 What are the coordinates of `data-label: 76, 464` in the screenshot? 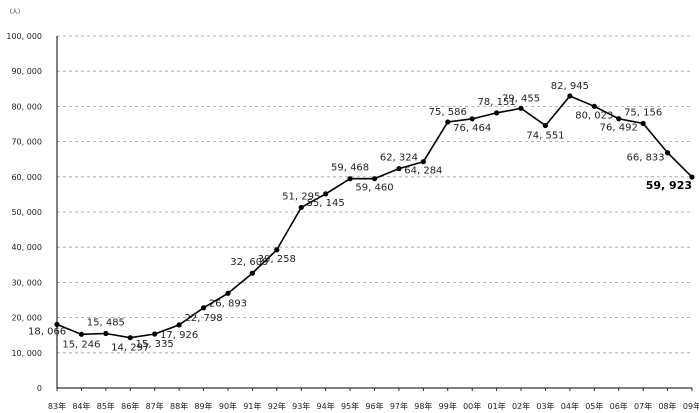 It's located at (472, 128).